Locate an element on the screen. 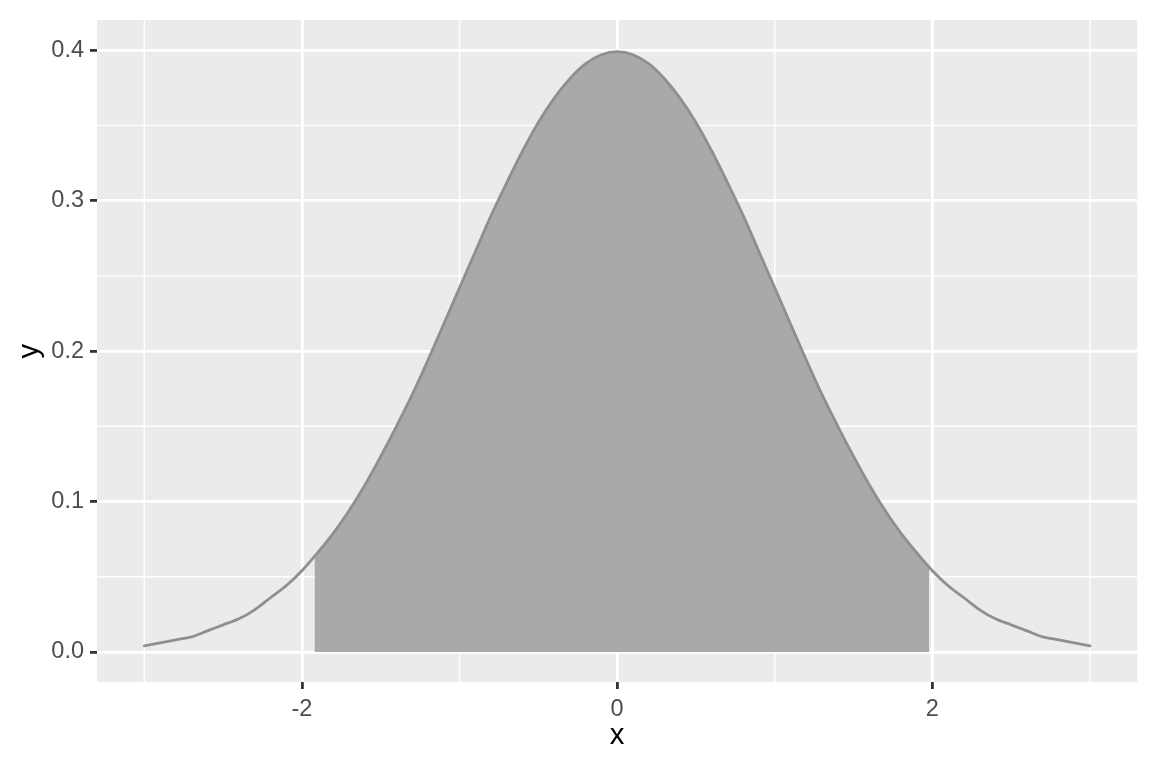  y-tick-label: 0.0 is located at coordinates (67, 650).